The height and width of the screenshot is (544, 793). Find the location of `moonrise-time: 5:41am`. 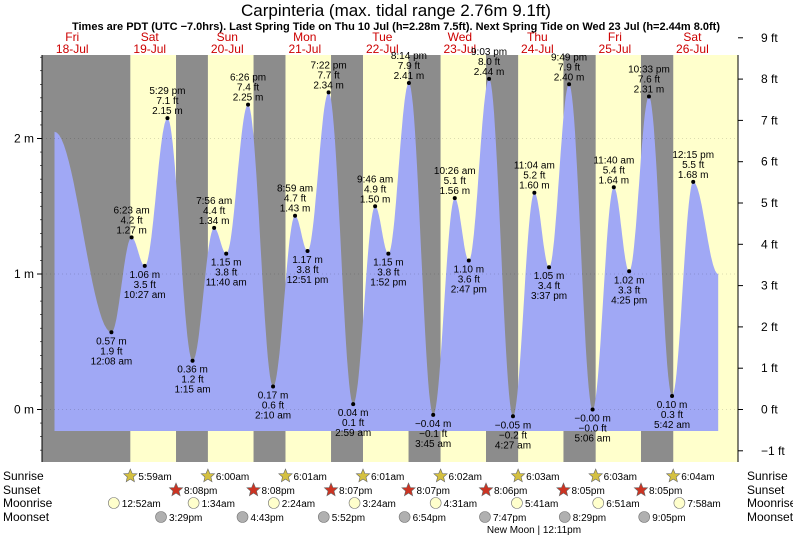

moonrise-time: 5:41am is located at coordinates (541, 504).